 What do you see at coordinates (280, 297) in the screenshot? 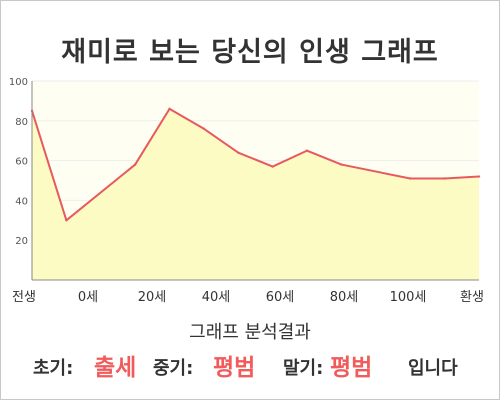
I see `x-tick-label: 60세` at bounding box center [280, 297].